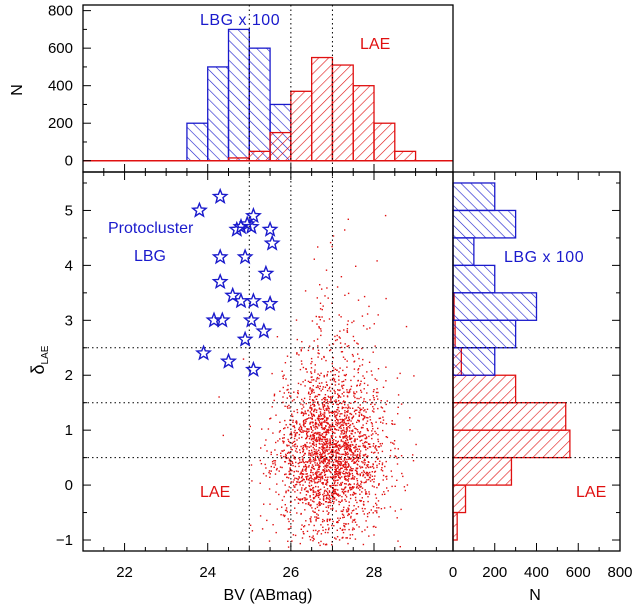  I want to click on x-tick-label: 400, so click(536, 572).